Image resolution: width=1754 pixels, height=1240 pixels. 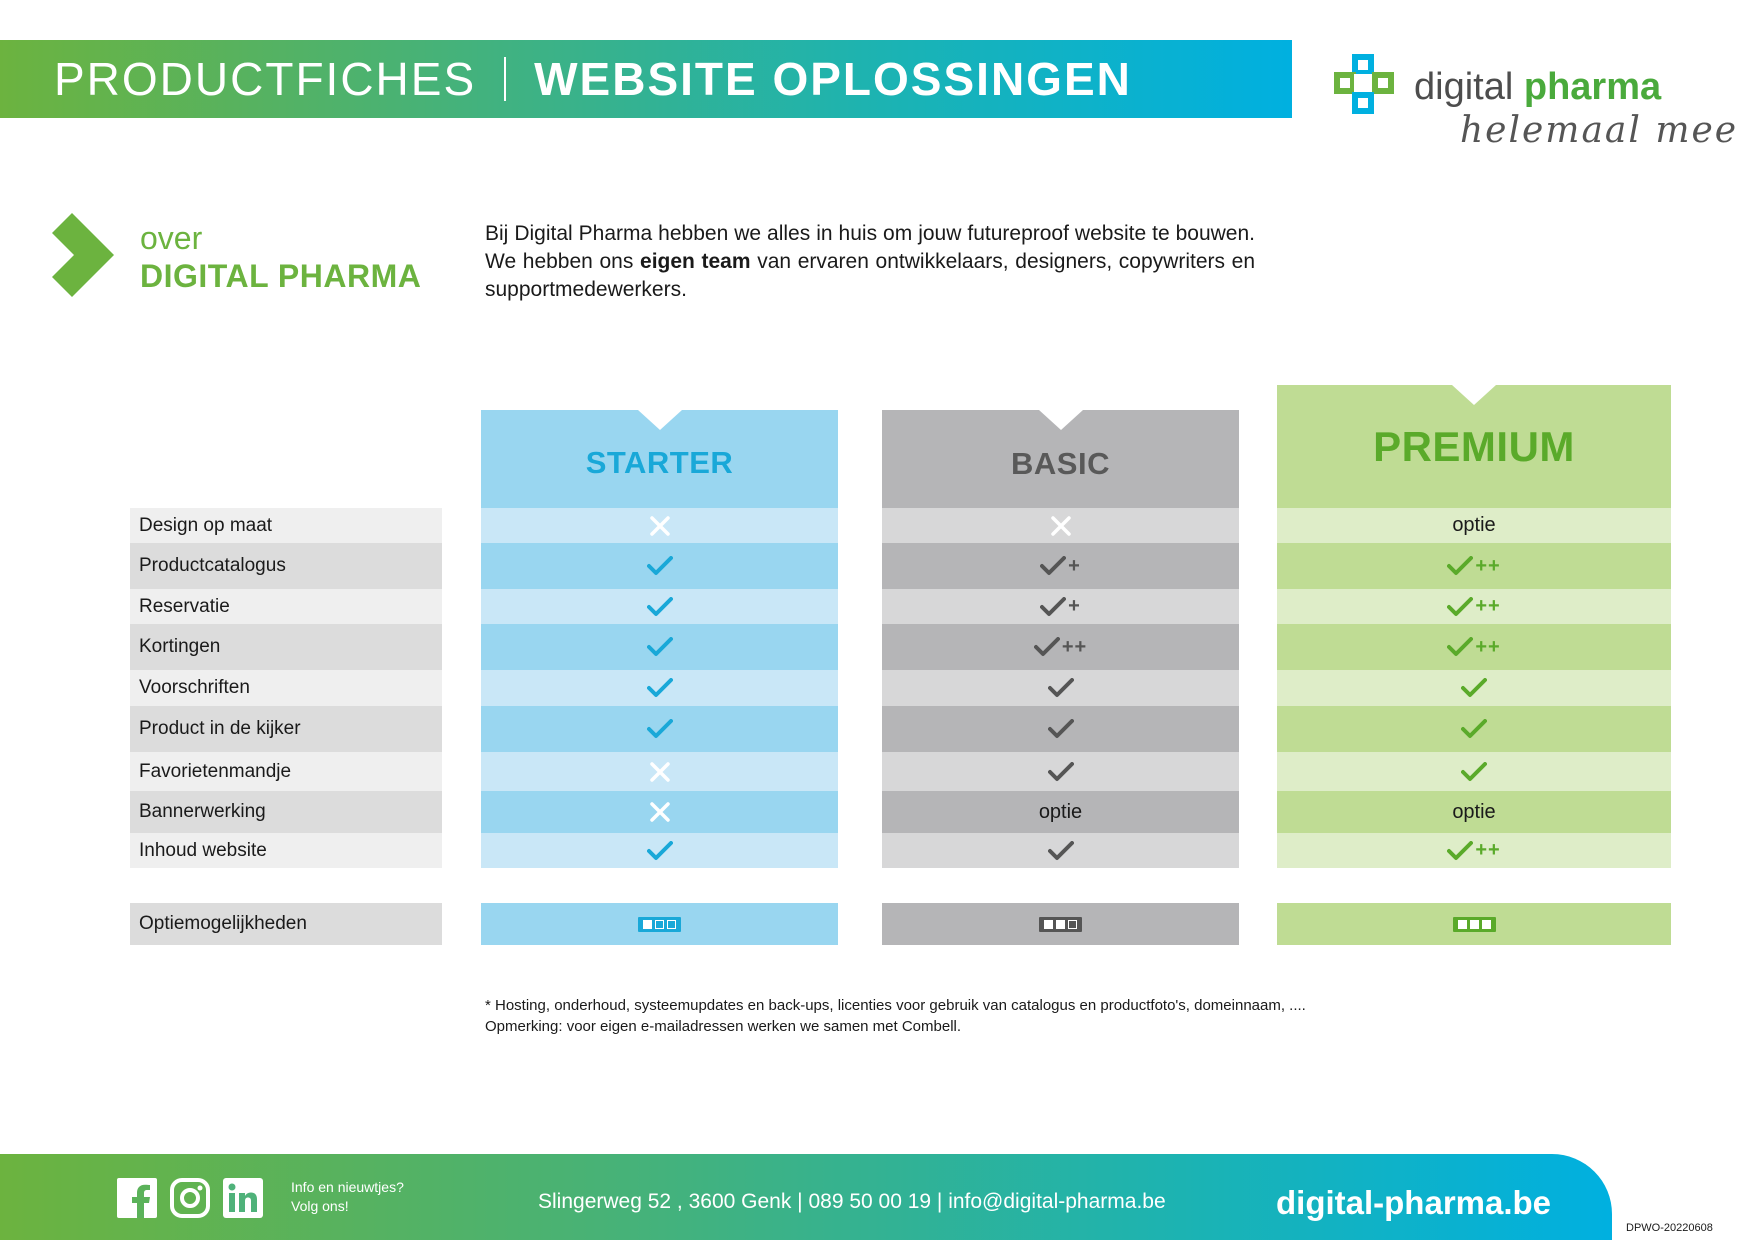 What do you see at coordinates (286, 924) in the screenshot?
I see `options-label: Optiemogelijkheden` at bounding box center [286, 924].